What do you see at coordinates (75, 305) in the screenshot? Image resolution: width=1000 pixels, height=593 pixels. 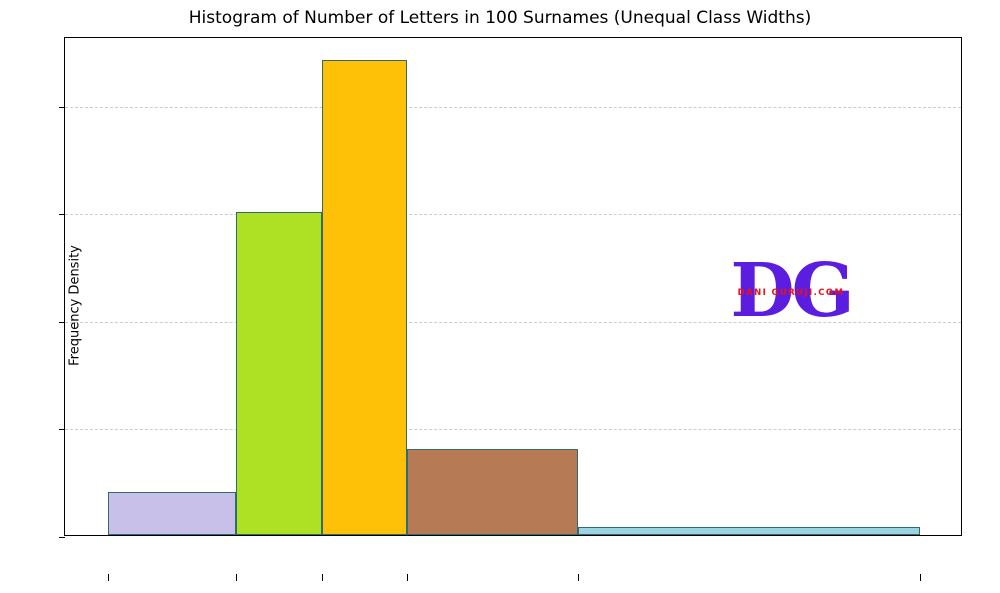 I see `y-axis-label: Frequency Density` at bounding box center [75, 305].